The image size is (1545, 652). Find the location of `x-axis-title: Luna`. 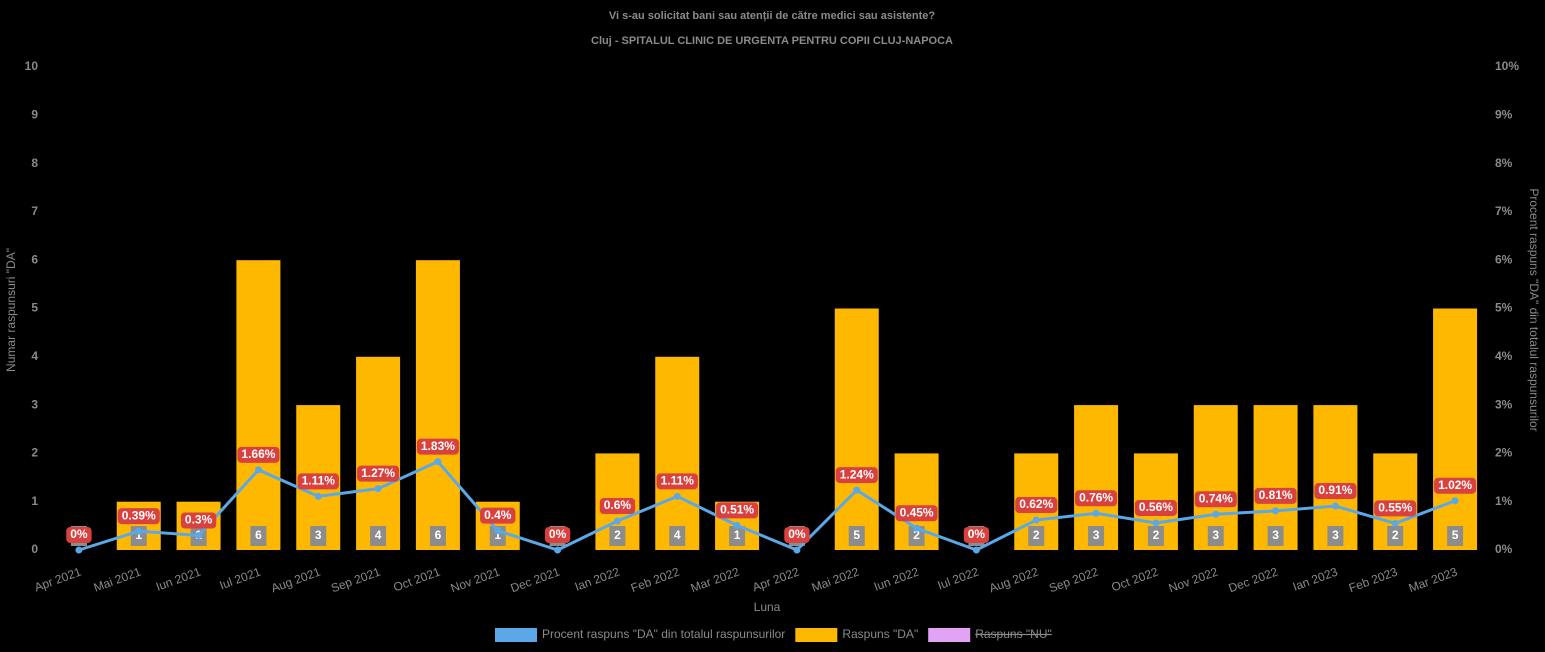

x-axis-title: Luna is located at coordinates (767, 607).